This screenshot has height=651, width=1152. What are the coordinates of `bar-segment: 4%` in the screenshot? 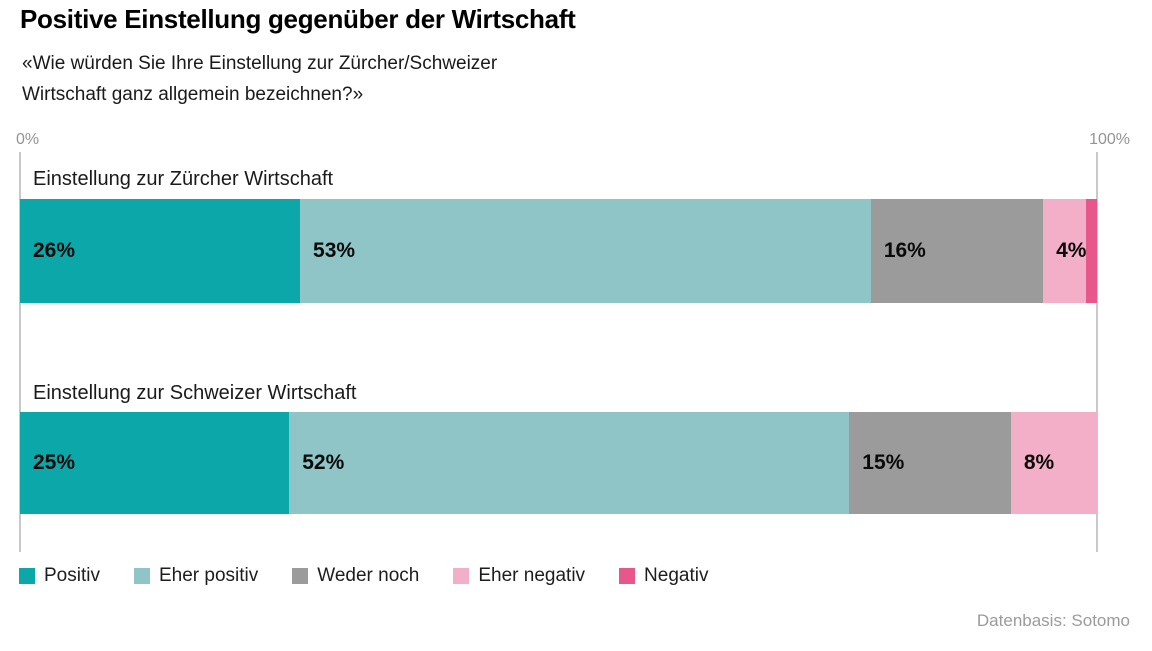 It's located at (1064, 251).